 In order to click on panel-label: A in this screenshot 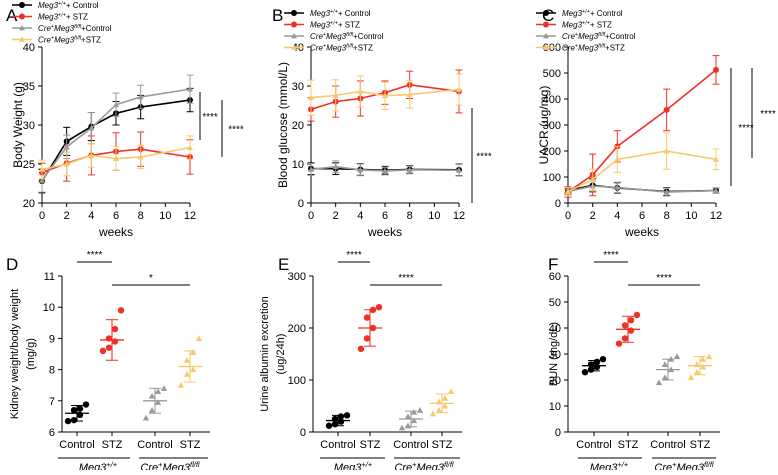, I will do `click(12, 15)`.